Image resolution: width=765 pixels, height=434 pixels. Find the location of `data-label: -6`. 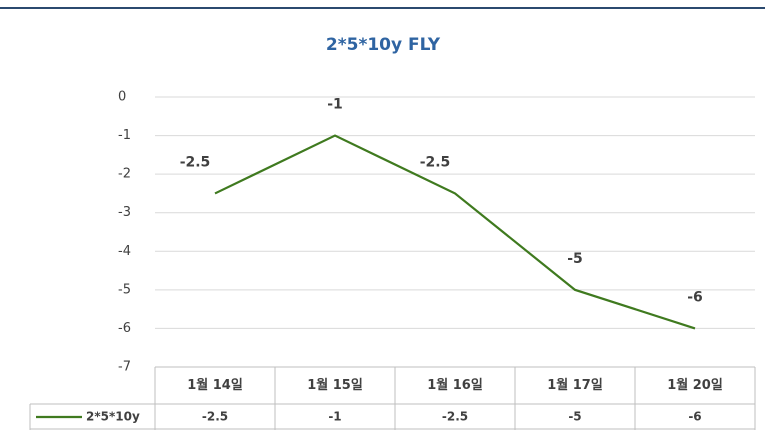

data-label: -6 is located at coordinates (695, 297).